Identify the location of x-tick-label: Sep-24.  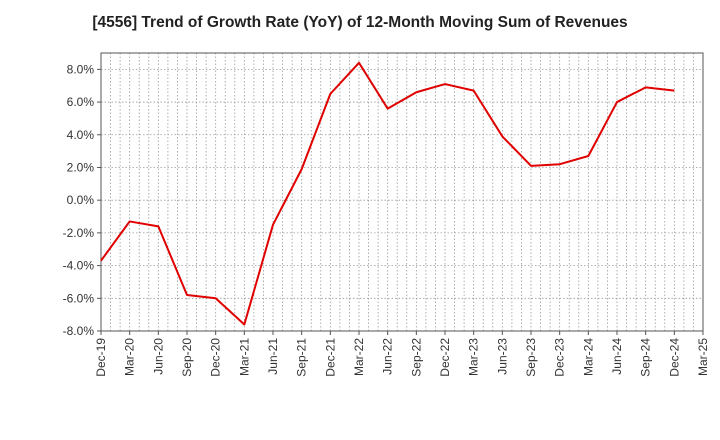
(646, 357).